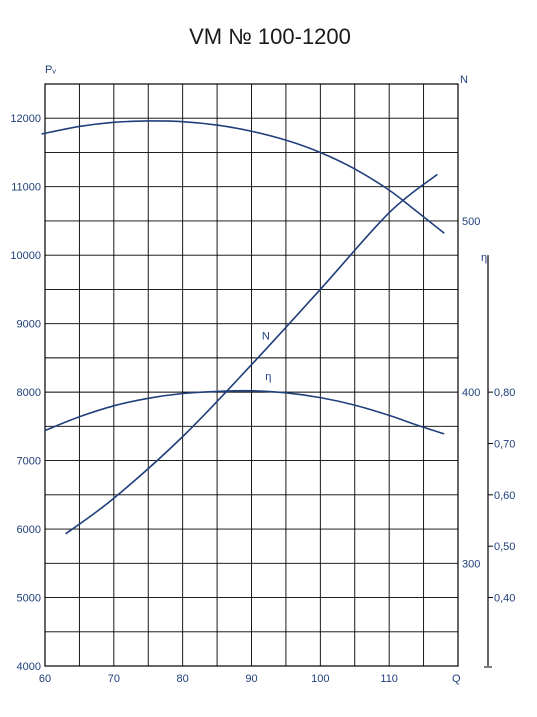 The height and width of the screenshot is (717, 537). I want to click on y-tick-label: 8000, so click(29, 393).